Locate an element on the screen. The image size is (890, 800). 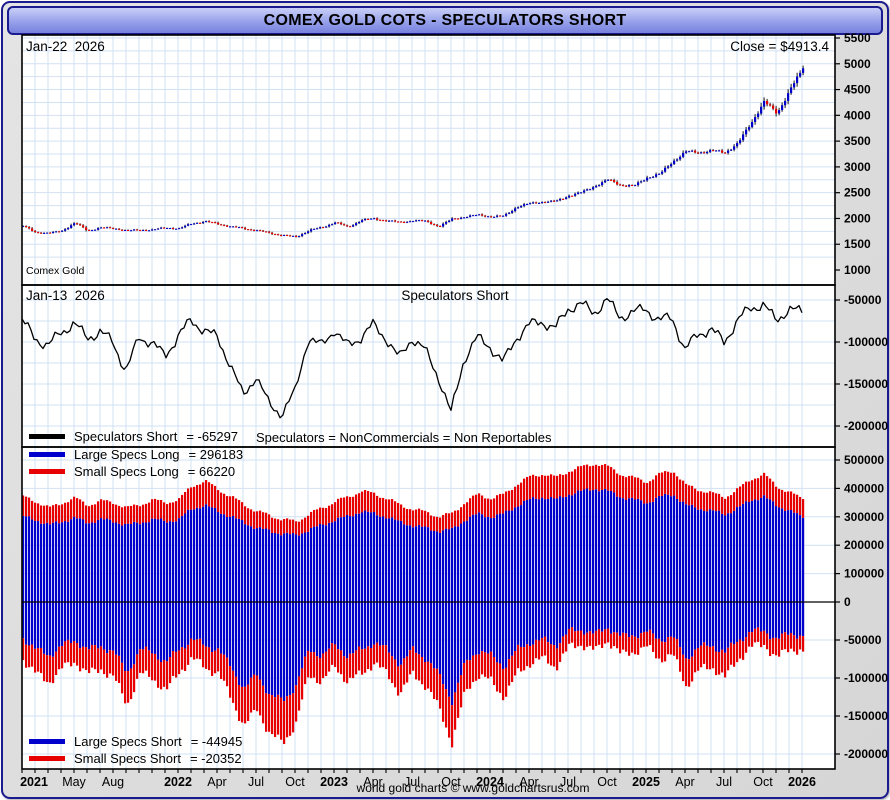
y-tick-label: 200000 is located at coordinates (864, 545).